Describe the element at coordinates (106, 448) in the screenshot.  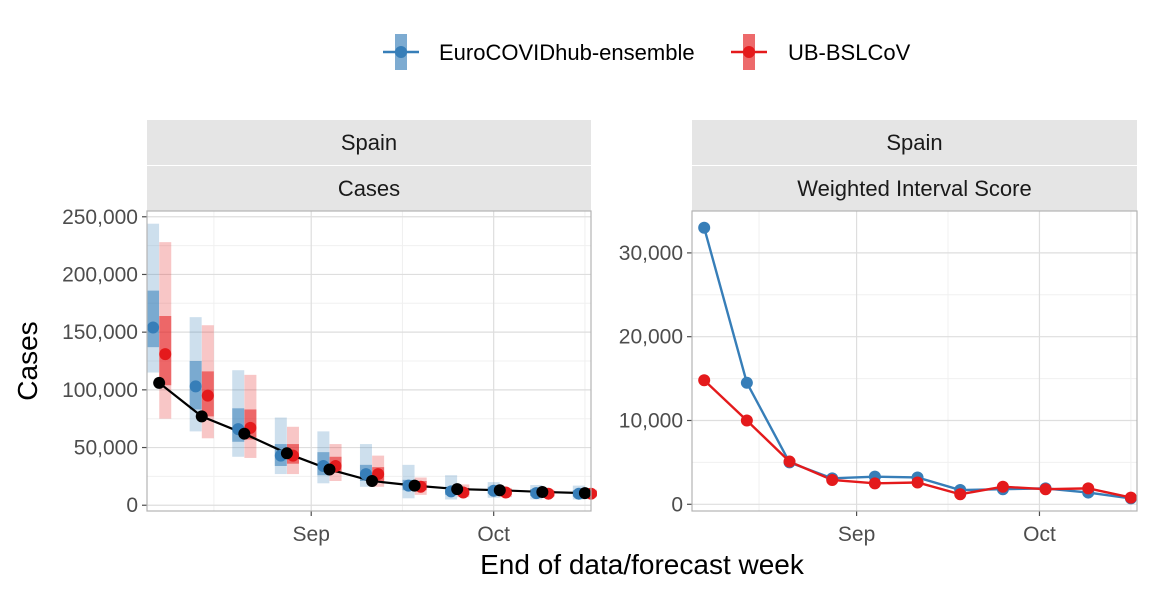
I see `y-tick-label: 50,000` at that location.